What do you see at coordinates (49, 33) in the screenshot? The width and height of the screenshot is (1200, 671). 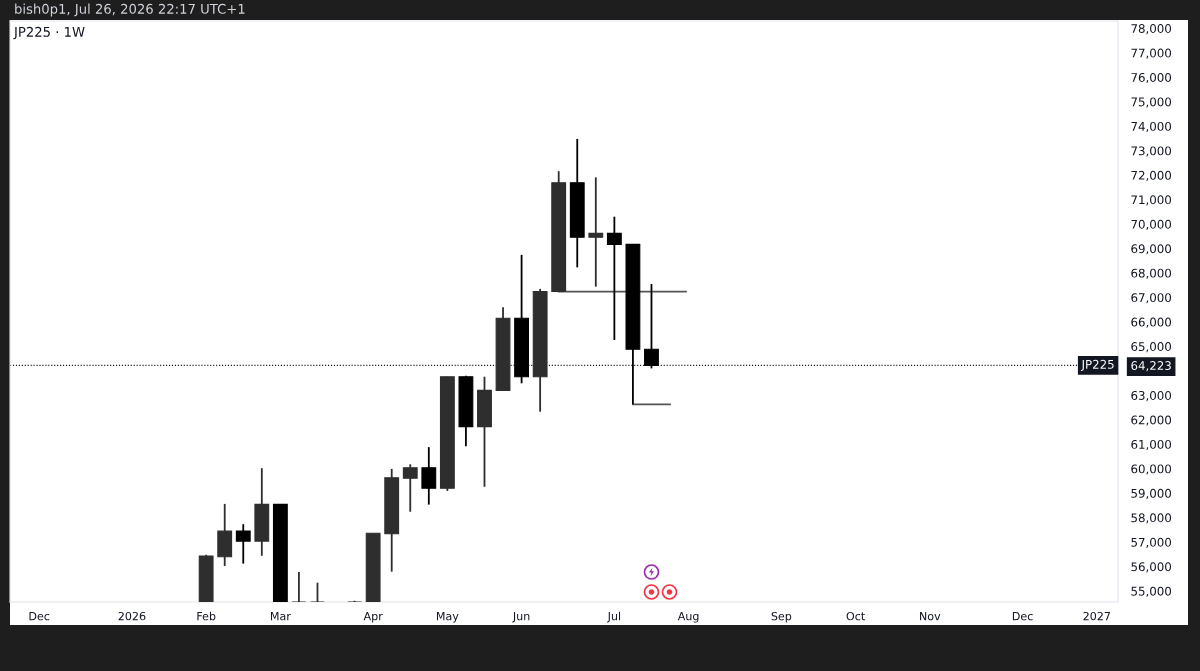 I see `chart-subtitle: JP225 · 1W` at bounding box center [49, 33].